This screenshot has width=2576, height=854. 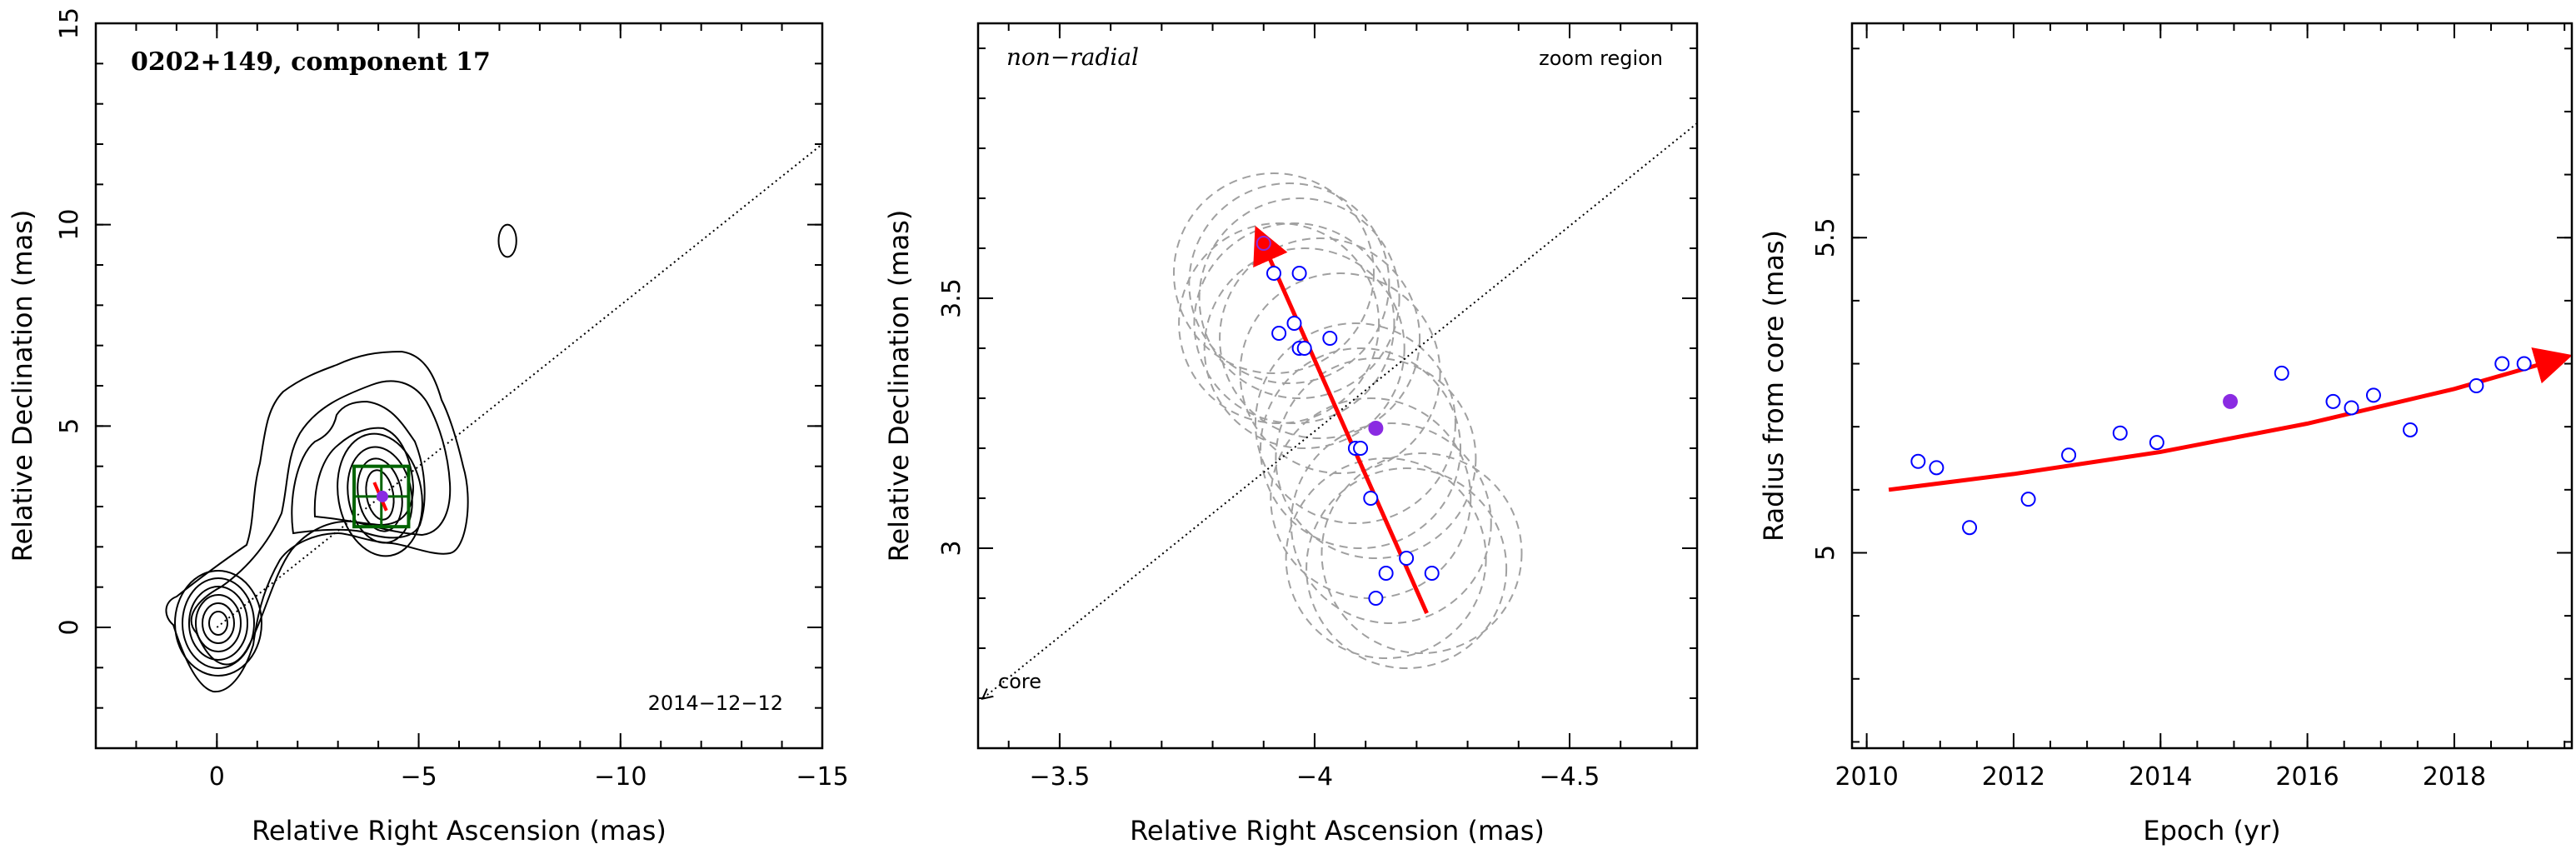 I want to click on x-tick-label: 2010, so click(x=1866, y=777).